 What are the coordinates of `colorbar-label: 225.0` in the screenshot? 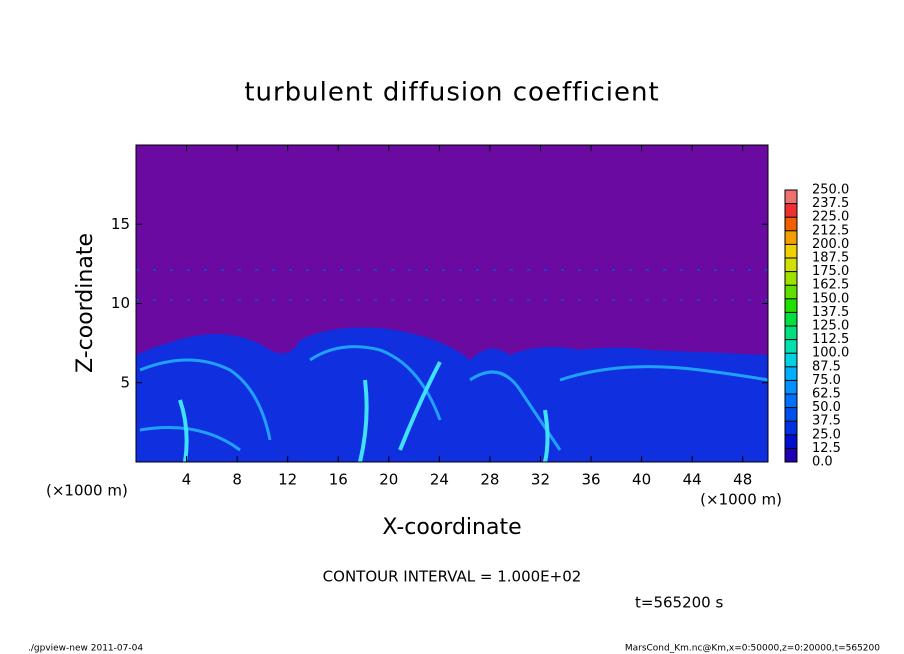 It's located at (830, 217).